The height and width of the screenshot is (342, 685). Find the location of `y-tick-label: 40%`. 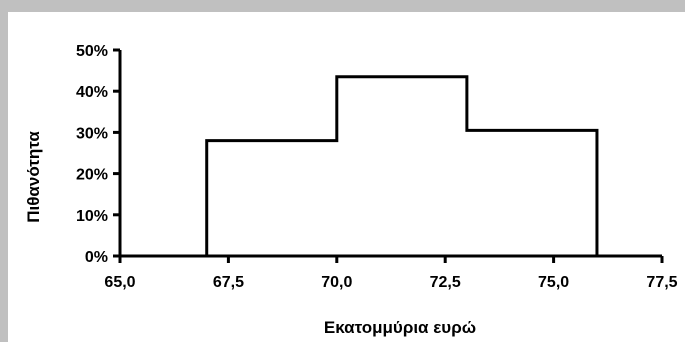

y-tick-label: 40% is located at coordinates (92, 92).